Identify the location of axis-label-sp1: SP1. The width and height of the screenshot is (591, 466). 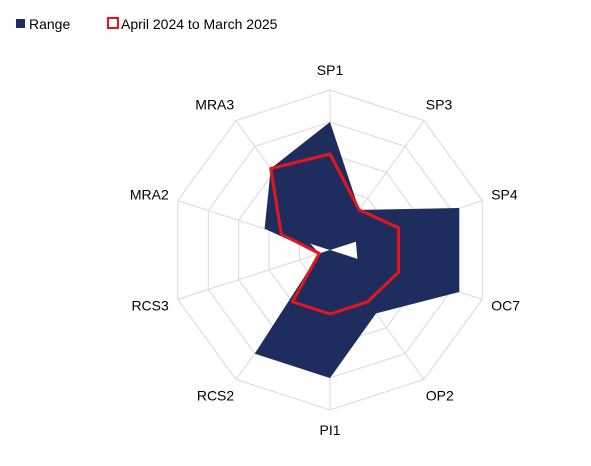
(330, 70).